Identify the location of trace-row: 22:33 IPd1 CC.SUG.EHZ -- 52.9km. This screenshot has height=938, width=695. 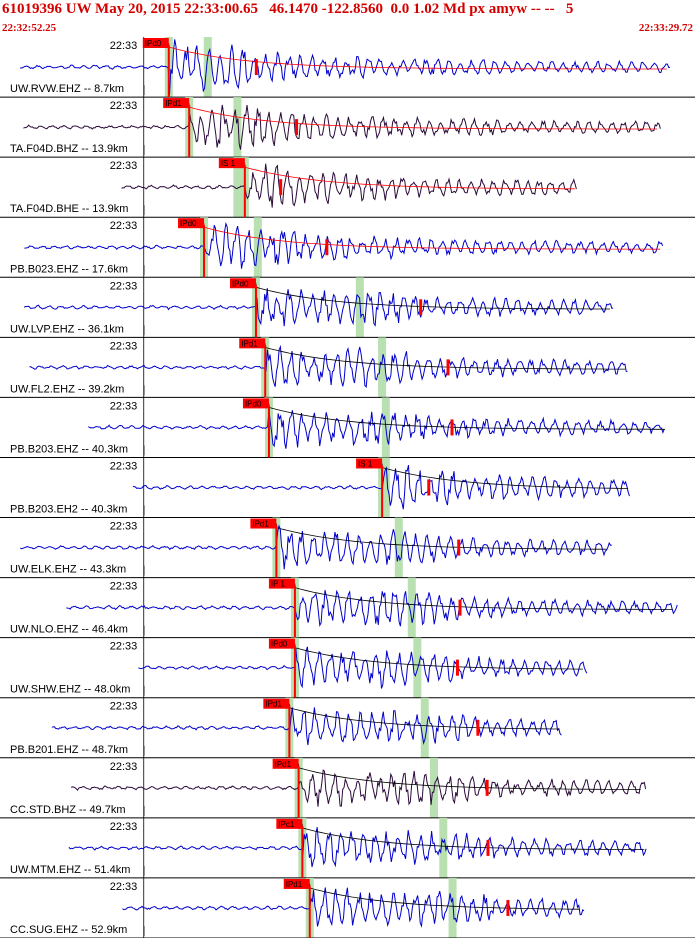
(347, 907).